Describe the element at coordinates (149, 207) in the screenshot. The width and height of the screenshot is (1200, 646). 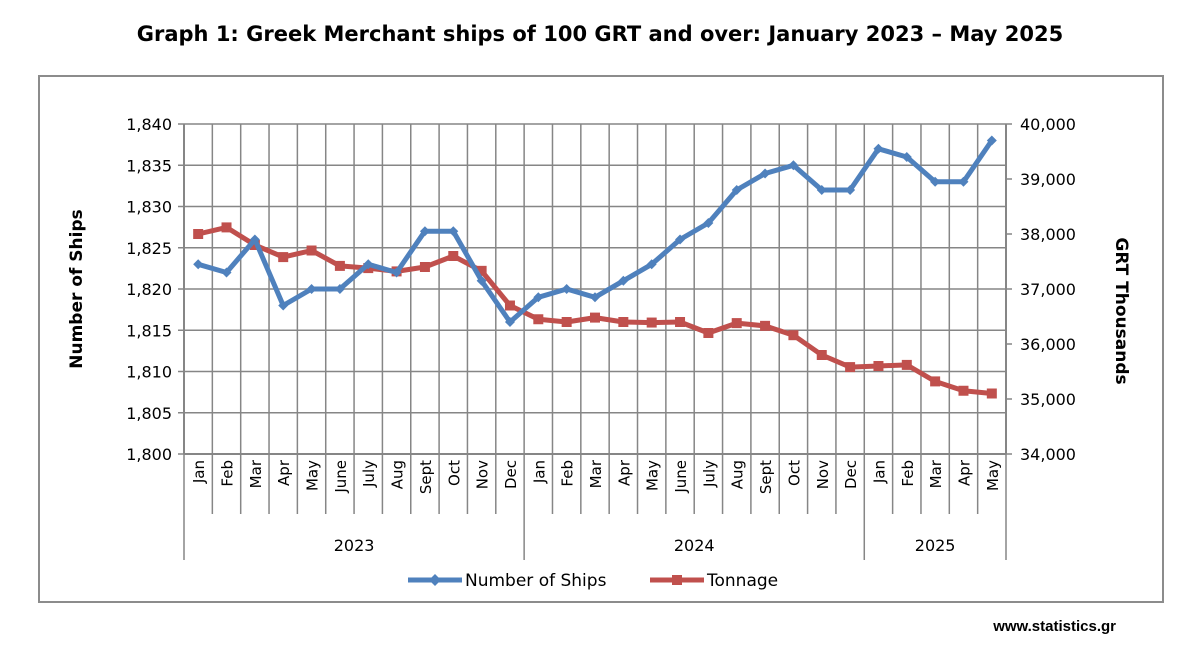
I see `y-tick-label: 1,830` at that location.